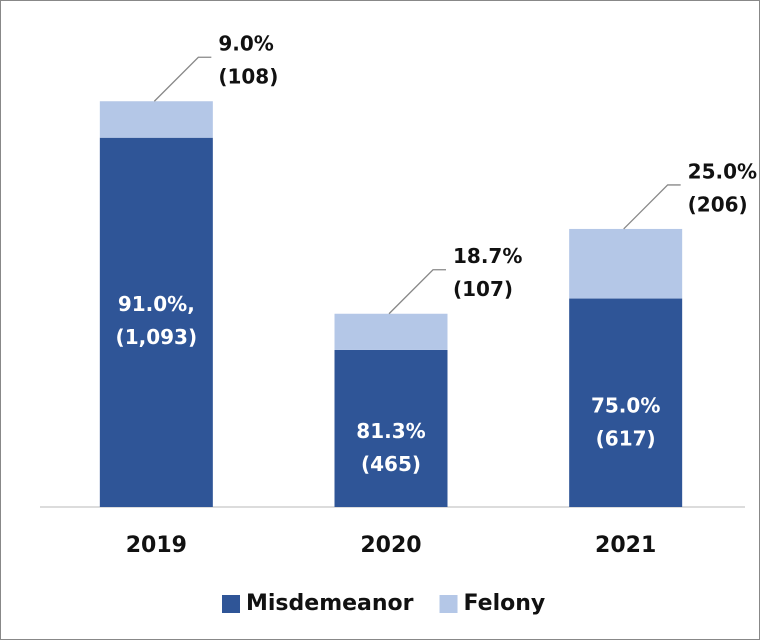 Image resolution: width=762 pixels, height=642 pixels. Describe the element at coordinates (505, 603) in the screenshot. I see `legend-label: Felony` at that location.